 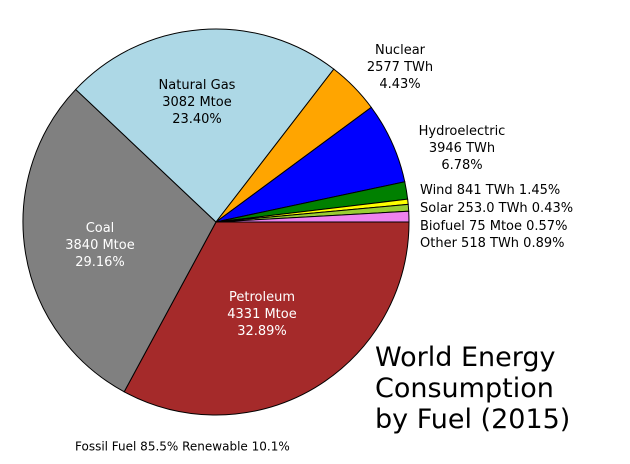 What do you see at coordinates (400, 50) in the screenshot?
I see `label-part: Nuclear` at bounding box center [400, 50].